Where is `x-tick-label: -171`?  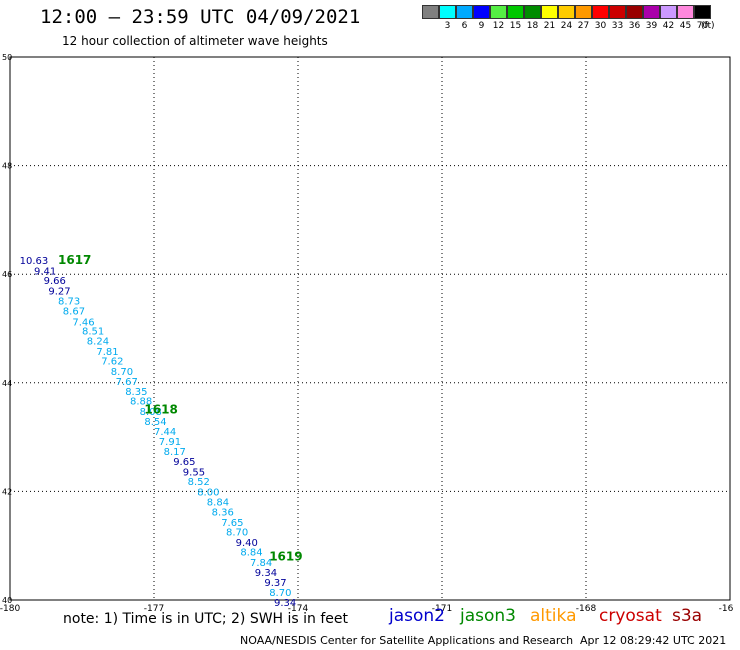 x-tick-label: -171 is located at coordinates (442, 609).